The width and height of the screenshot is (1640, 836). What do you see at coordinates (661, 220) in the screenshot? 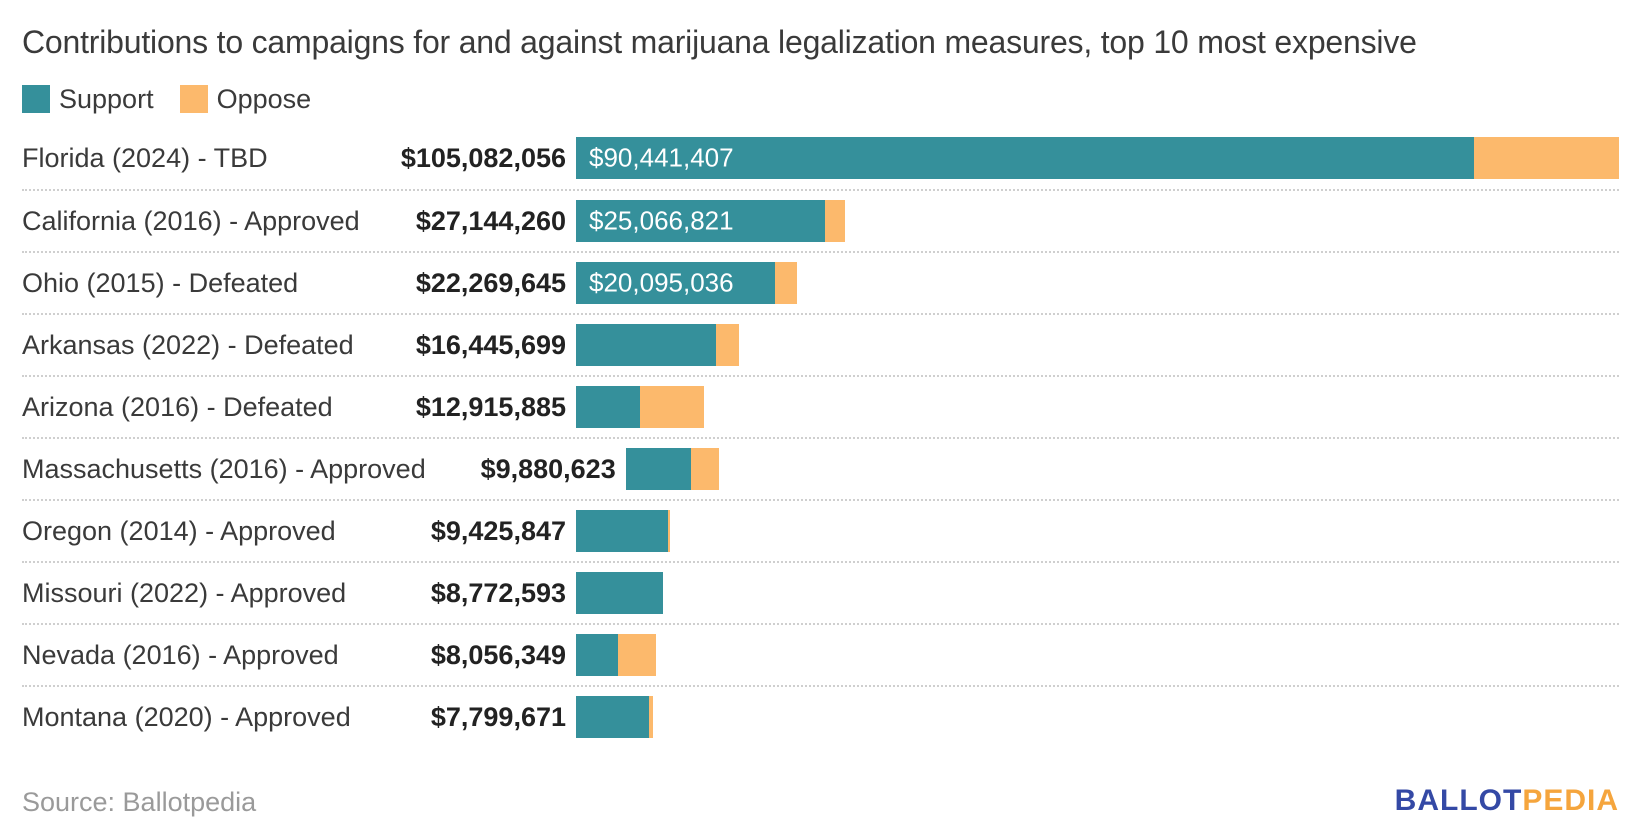
I see `support-value-label: $25,066,821` at bounding box center [661, 220].